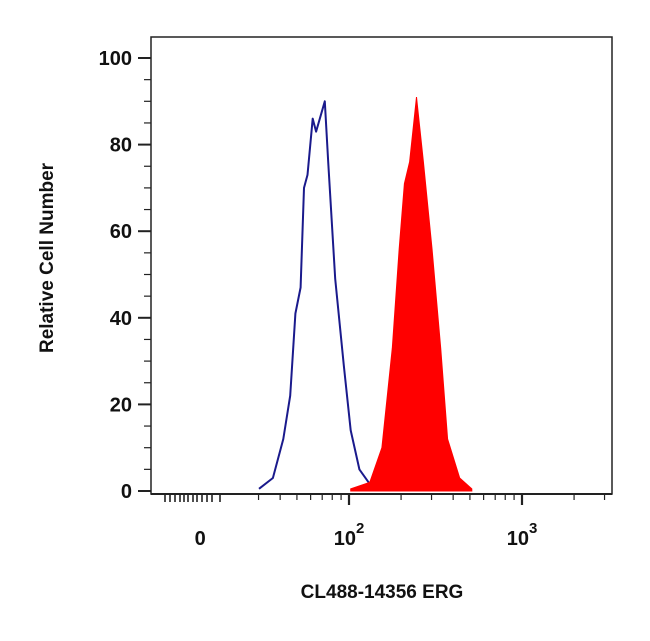  I want to click on y-tick-label: 80, so click(121, 146).